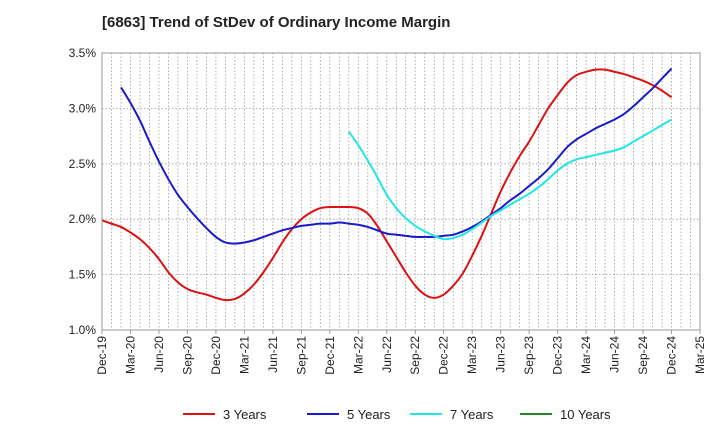 Image resolution: width=720 pixels, height=440 pixels. What do you see at coordinates (301, 355) in the screenshot?
I see `x-tick-label: Sep-21` at bounding box center [301, 355].